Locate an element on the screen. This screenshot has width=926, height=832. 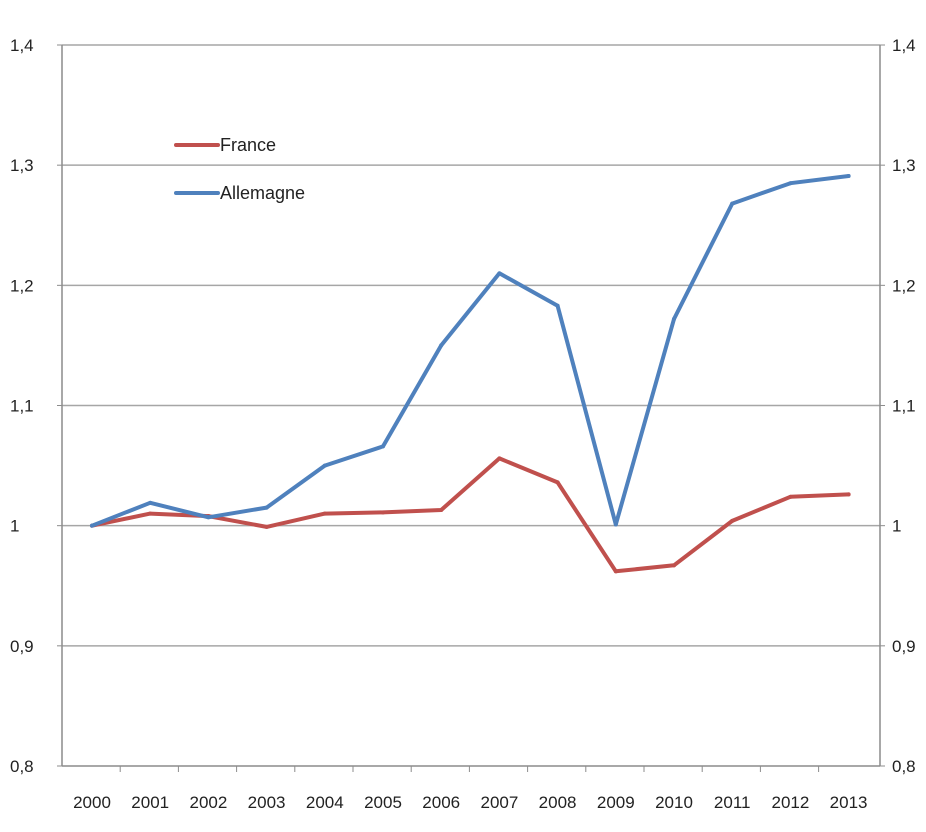
x-tick-label: 2010 is located at coordinates (674, 802).